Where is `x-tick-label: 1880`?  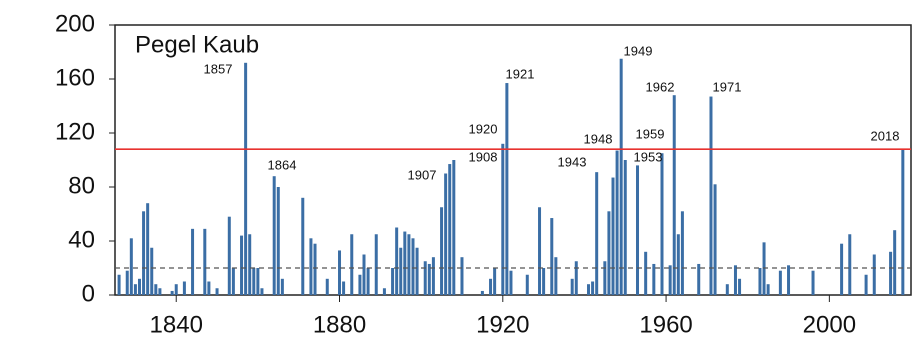 x-tick-label: 1880 is located at coordinates (339, 324).